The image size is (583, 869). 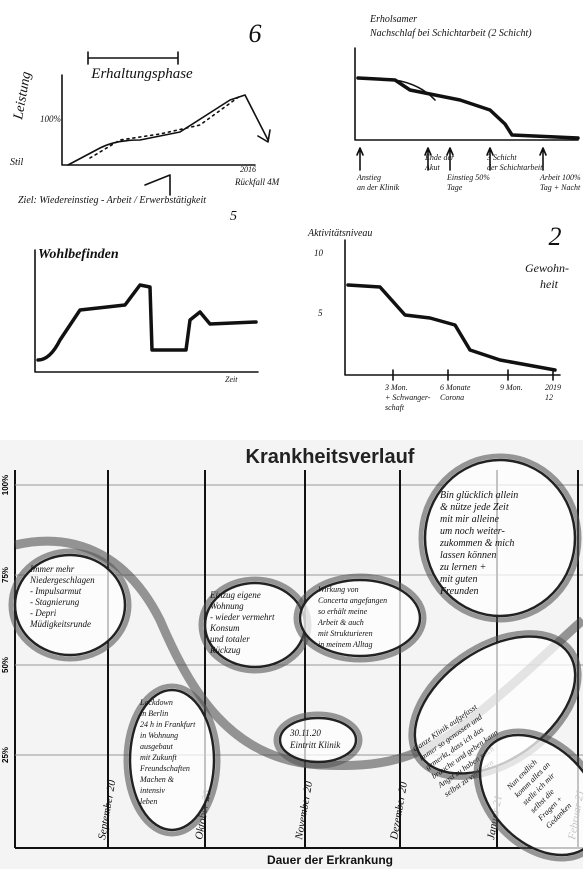 I want to click on note-line: Bin glücklich allein, so click(x=479, y=495).